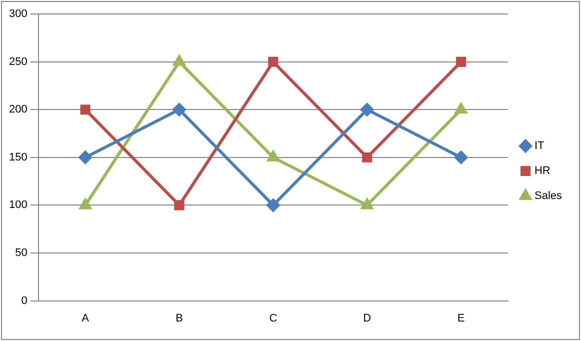 The width and height of the screenshot is (581, 341). What do you see at coordinates (18, 62) in the screenshot?
I see `y-tick-label: 250` at bounding box center [18, 62].